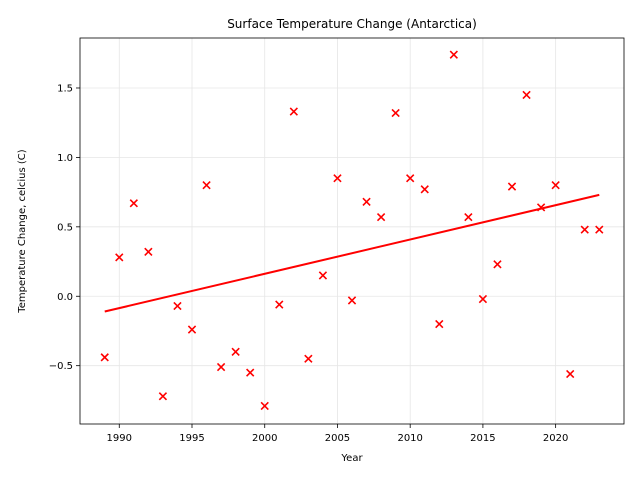 The image size is (640, 480). I want to click on y-axis-title: Temperature Change, celcius (C), so click(22, 231).